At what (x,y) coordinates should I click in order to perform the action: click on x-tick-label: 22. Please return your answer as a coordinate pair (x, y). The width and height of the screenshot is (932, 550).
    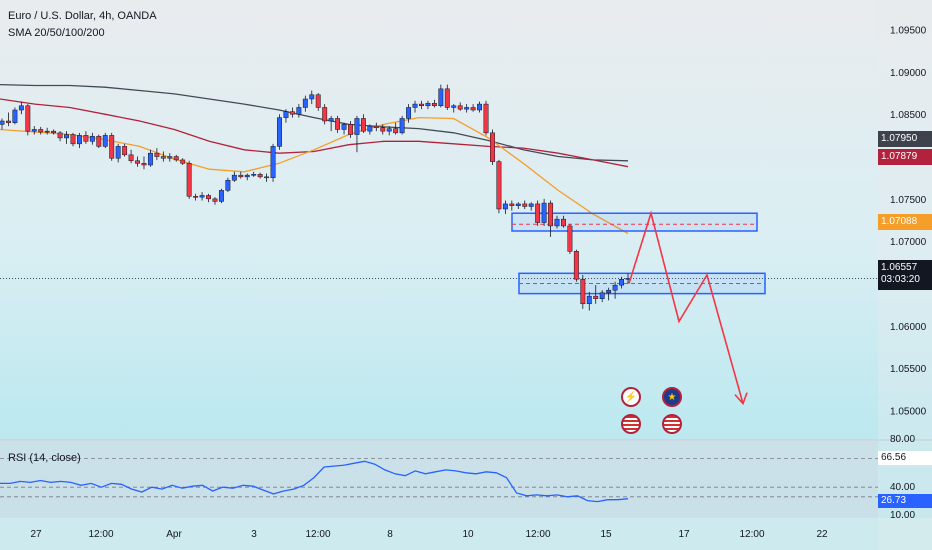
    Looking at the image, I should click on (822, 534).